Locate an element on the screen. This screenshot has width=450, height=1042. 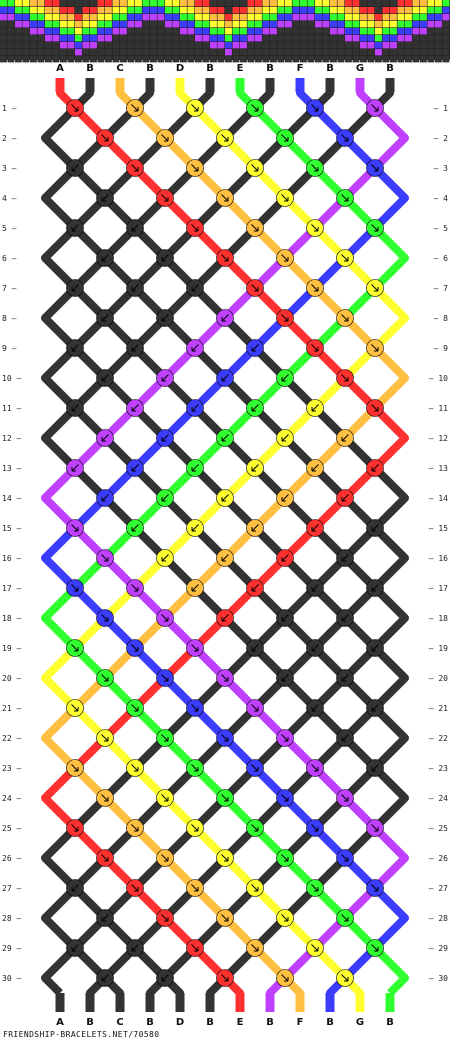
row-number-left: 5 — is located at coordinates (9, 228).